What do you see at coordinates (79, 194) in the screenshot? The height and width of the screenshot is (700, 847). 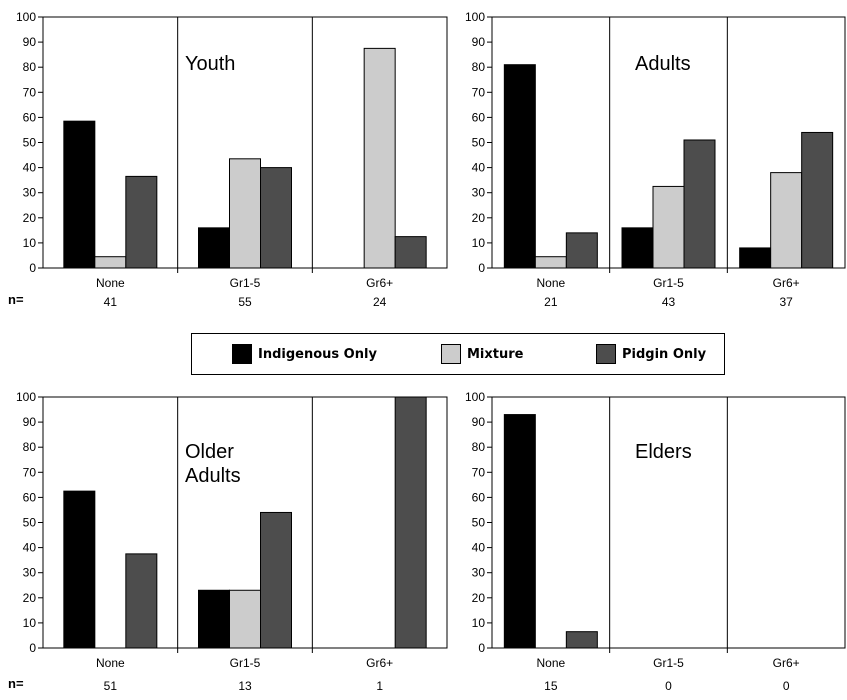 I see `bar-youth-none-indigenous-only` at bounding box center [79, 194].